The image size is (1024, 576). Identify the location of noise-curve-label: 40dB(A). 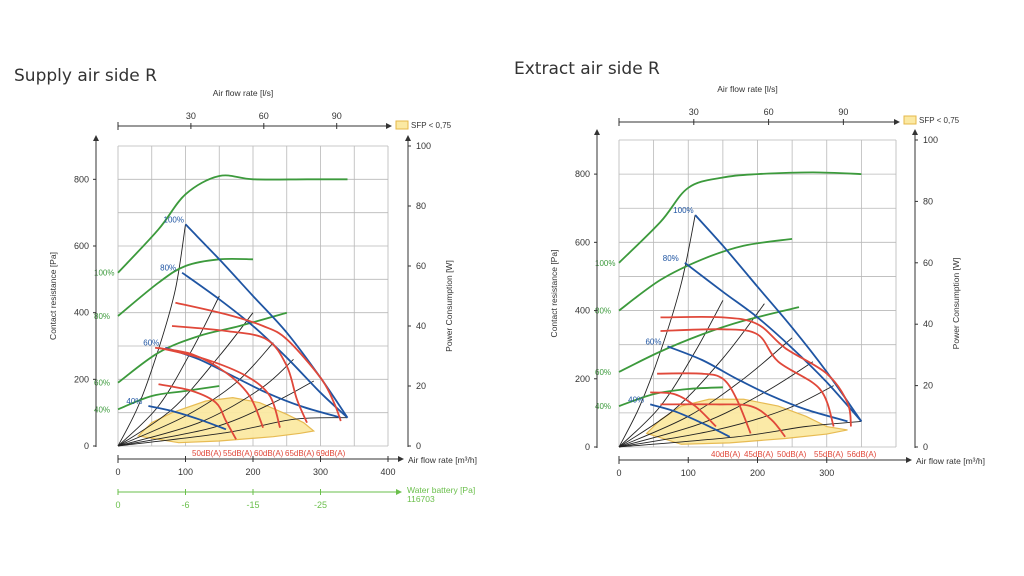
(726, 454).